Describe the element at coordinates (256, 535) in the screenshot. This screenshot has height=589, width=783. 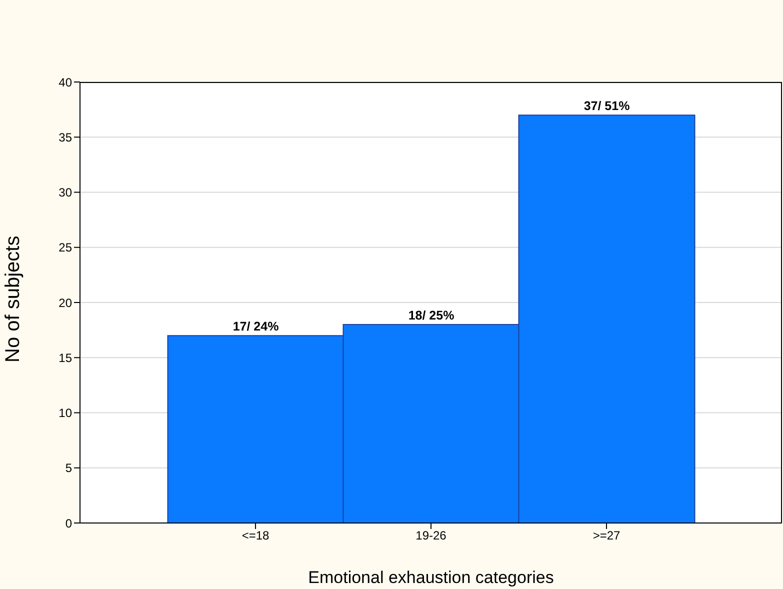
I see `x-tick-label: <=18` at that location.